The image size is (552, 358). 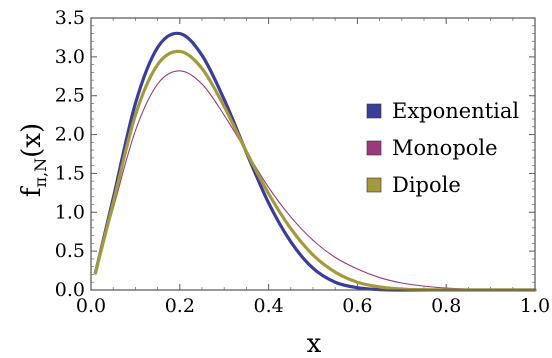 I want to click on legend-swatch-dipole, so click(x=374, y=185).